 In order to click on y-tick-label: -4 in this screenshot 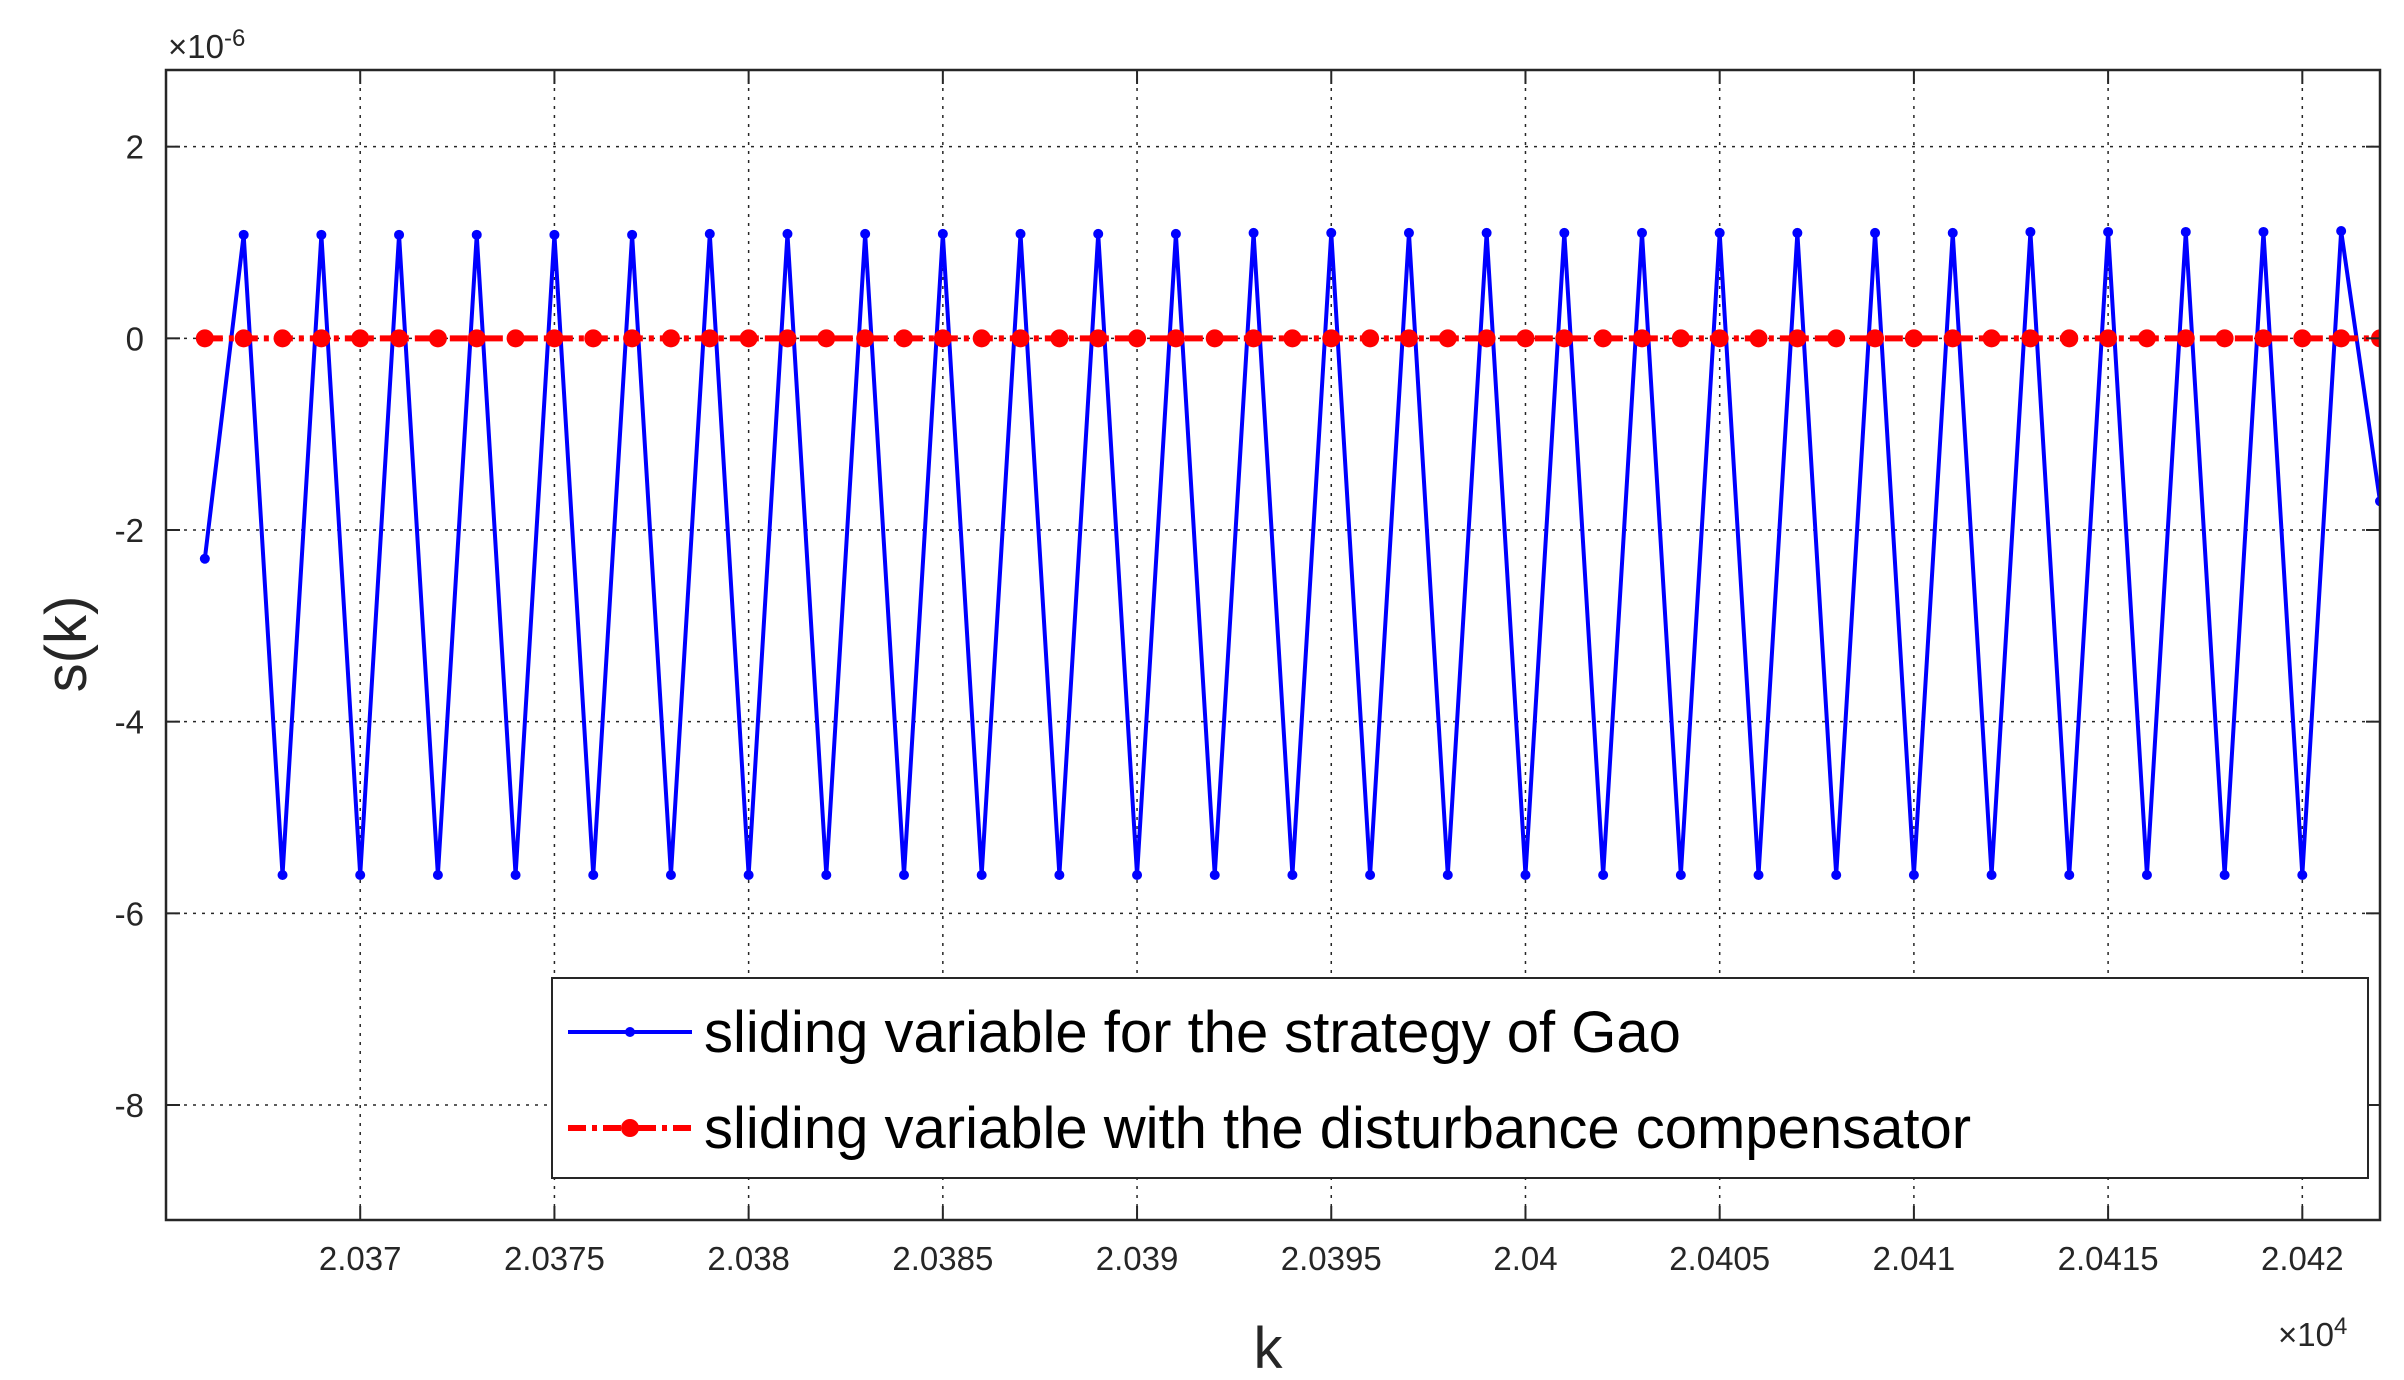, I will do `click(129, 722)`.